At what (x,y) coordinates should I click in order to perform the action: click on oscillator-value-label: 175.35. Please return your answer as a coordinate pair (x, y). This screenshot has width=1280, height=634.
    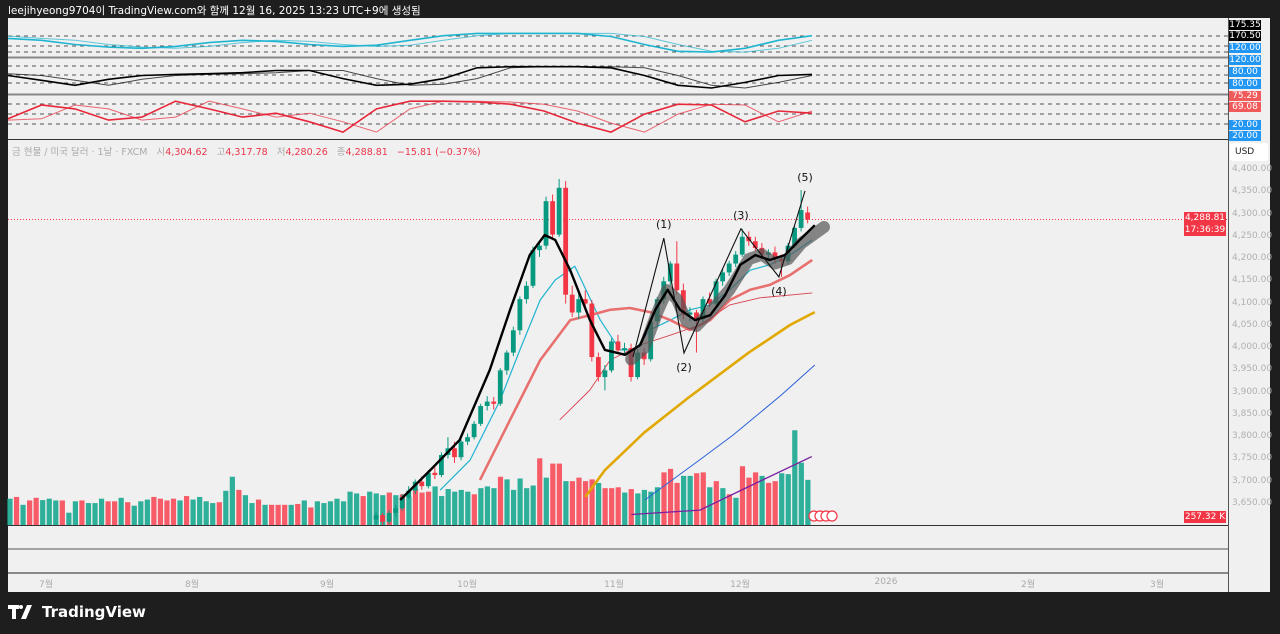
    Looking at the image, I should click on (1245, 25).